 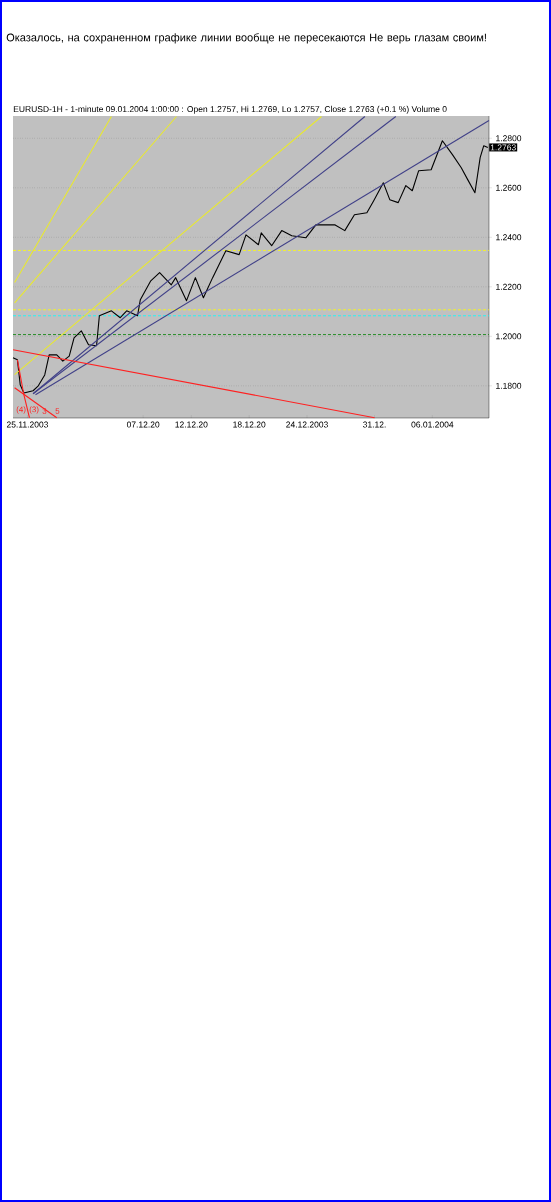 What do you see at coordinates (509, 187) in the screenshot?
I see `y-tick-label: 1.2600` at bounding box center [509, 187].